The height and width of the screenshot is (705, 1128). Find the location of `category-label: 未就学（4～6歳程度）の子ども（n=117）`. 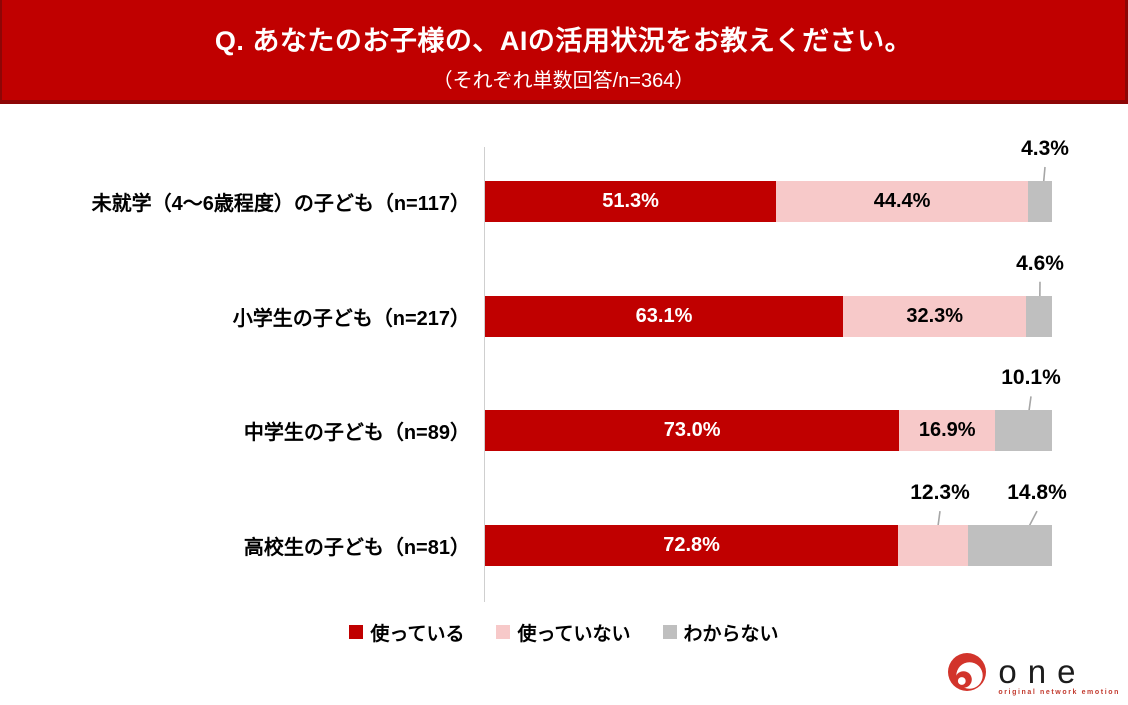

category-label: 未就学（4～6歳程度）の子ども（n=117） is located at coordinates (280, 204).